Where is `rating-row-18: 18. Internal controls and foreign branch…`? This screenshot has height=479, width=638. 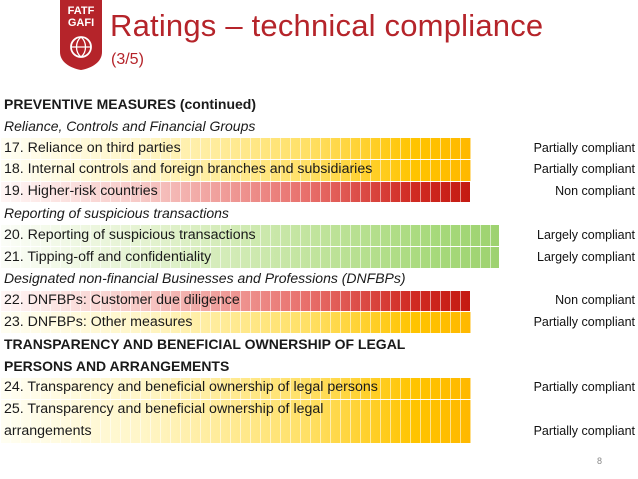 rating-row-18: 18. Internal controls and foreign branch… is located at coordinates (319, 170).